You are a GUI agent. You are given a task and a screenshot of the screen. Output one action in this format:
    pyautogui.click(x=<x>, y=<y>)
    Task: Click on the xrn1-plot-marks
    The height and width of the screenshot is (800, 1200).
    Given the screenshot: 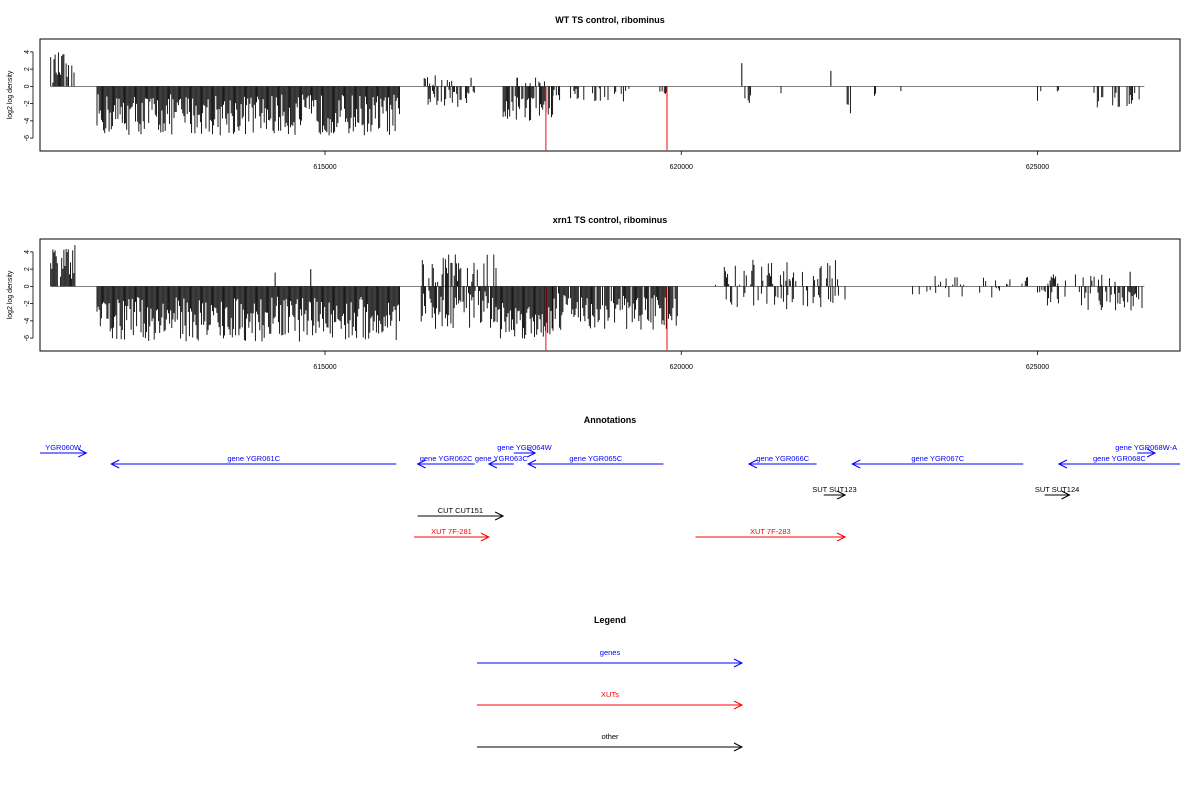 What is the action you would take?
    pyautogui.click(x=597, y=298)
    